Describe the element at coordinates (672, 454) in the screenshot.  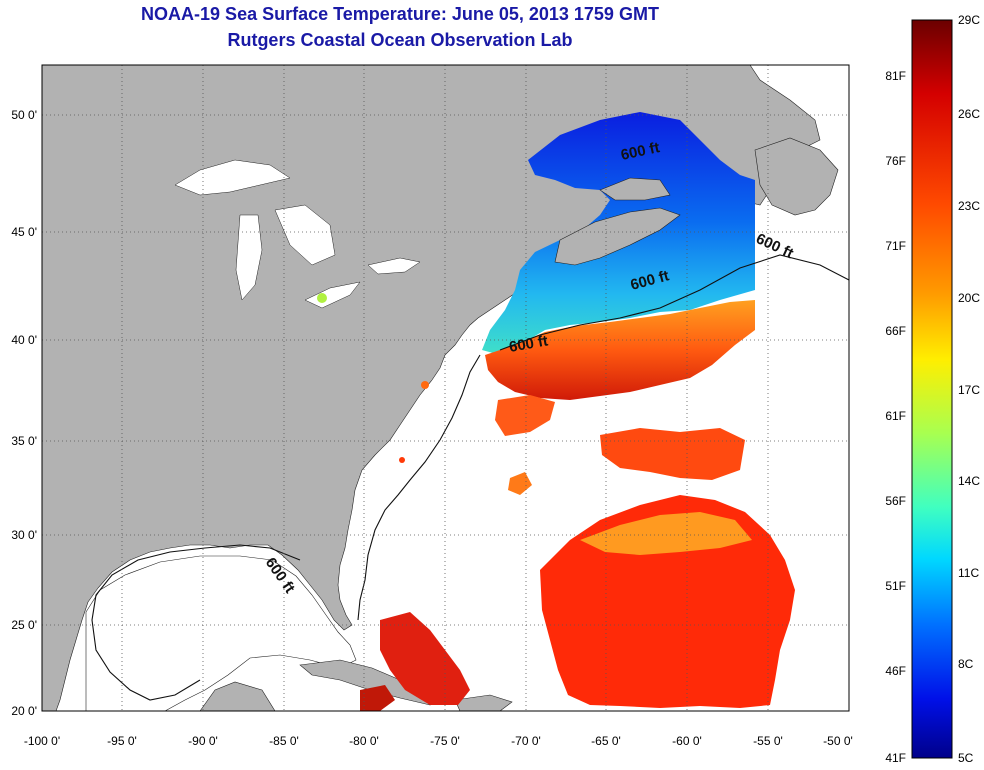
I see `sst-patch-east` at that location.